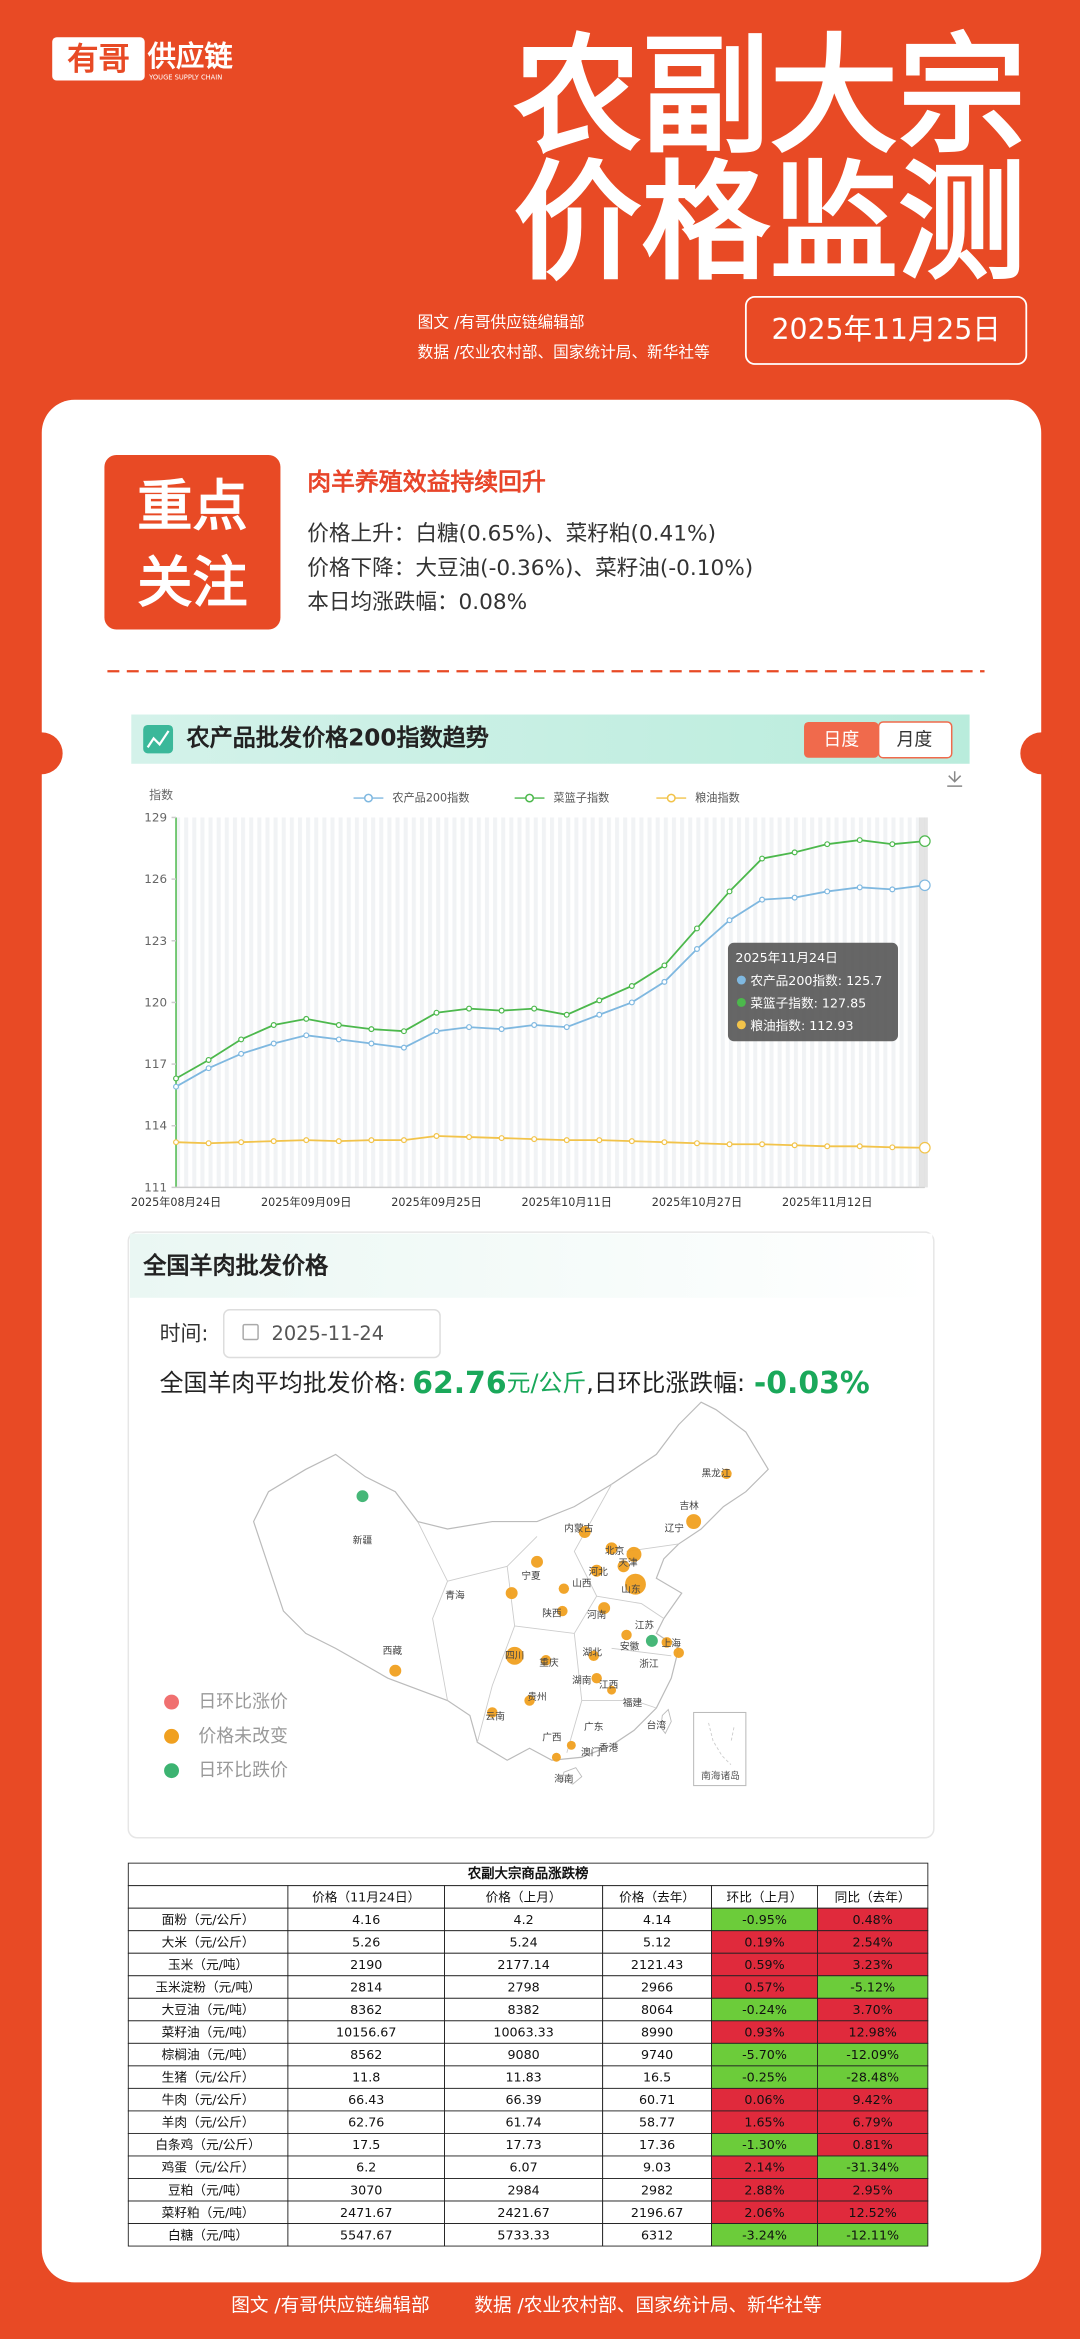 Image resolution: width=1080 pixels, height=2339 pixels. Describe the element at coordinates (327, 1333) in the screenshot. I see `date-input-value: 2025-11-24` at that location.